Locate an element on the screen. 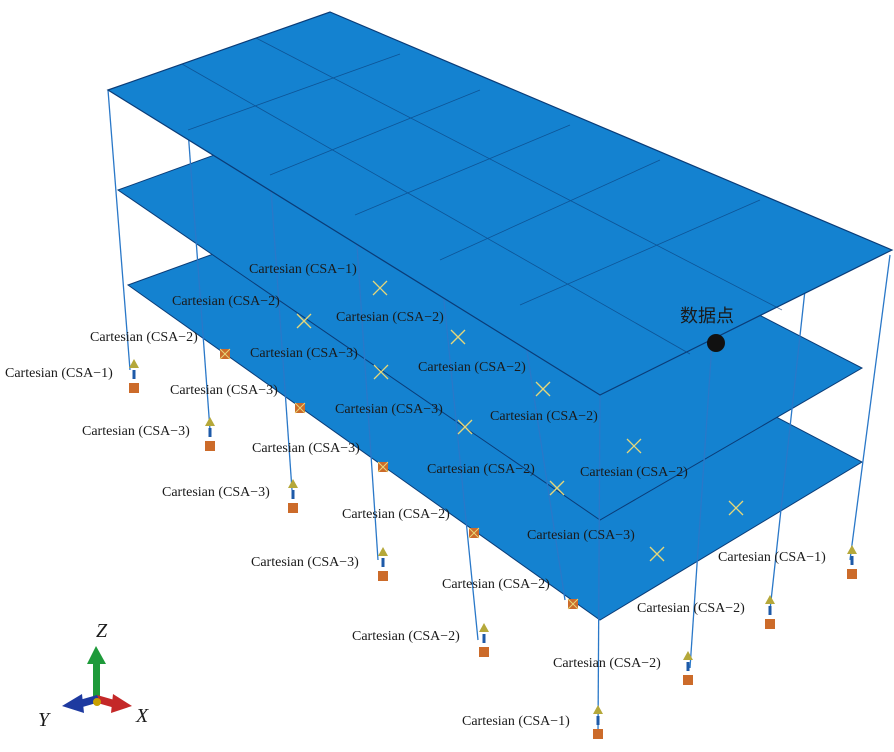  axis-triad: Z X Y is located at coordinates (93, 675).